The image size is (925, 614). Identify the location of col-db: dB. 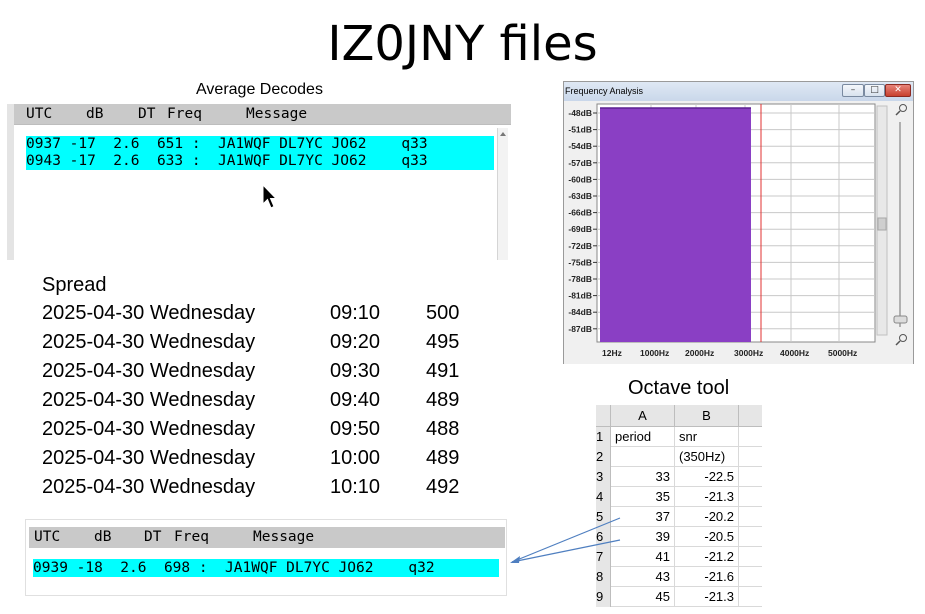
(103, 537).